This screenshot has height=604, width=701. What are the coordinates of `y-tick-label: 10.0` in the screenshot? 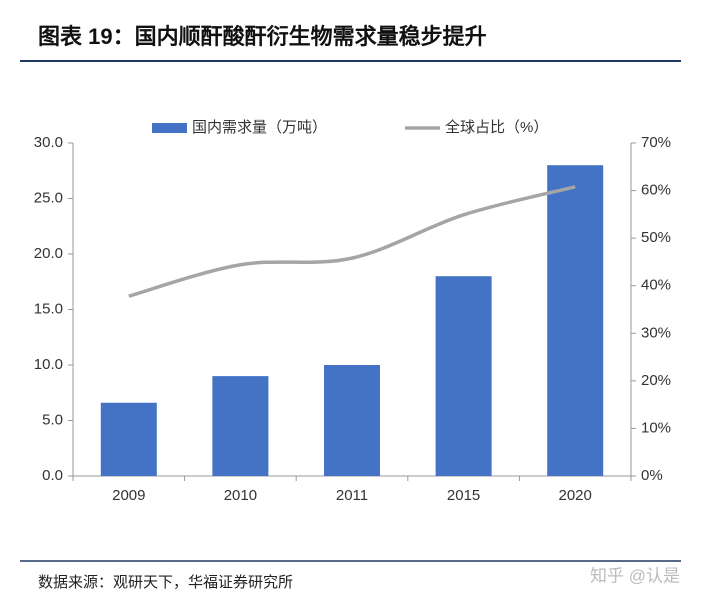 It's located at (48, 364).